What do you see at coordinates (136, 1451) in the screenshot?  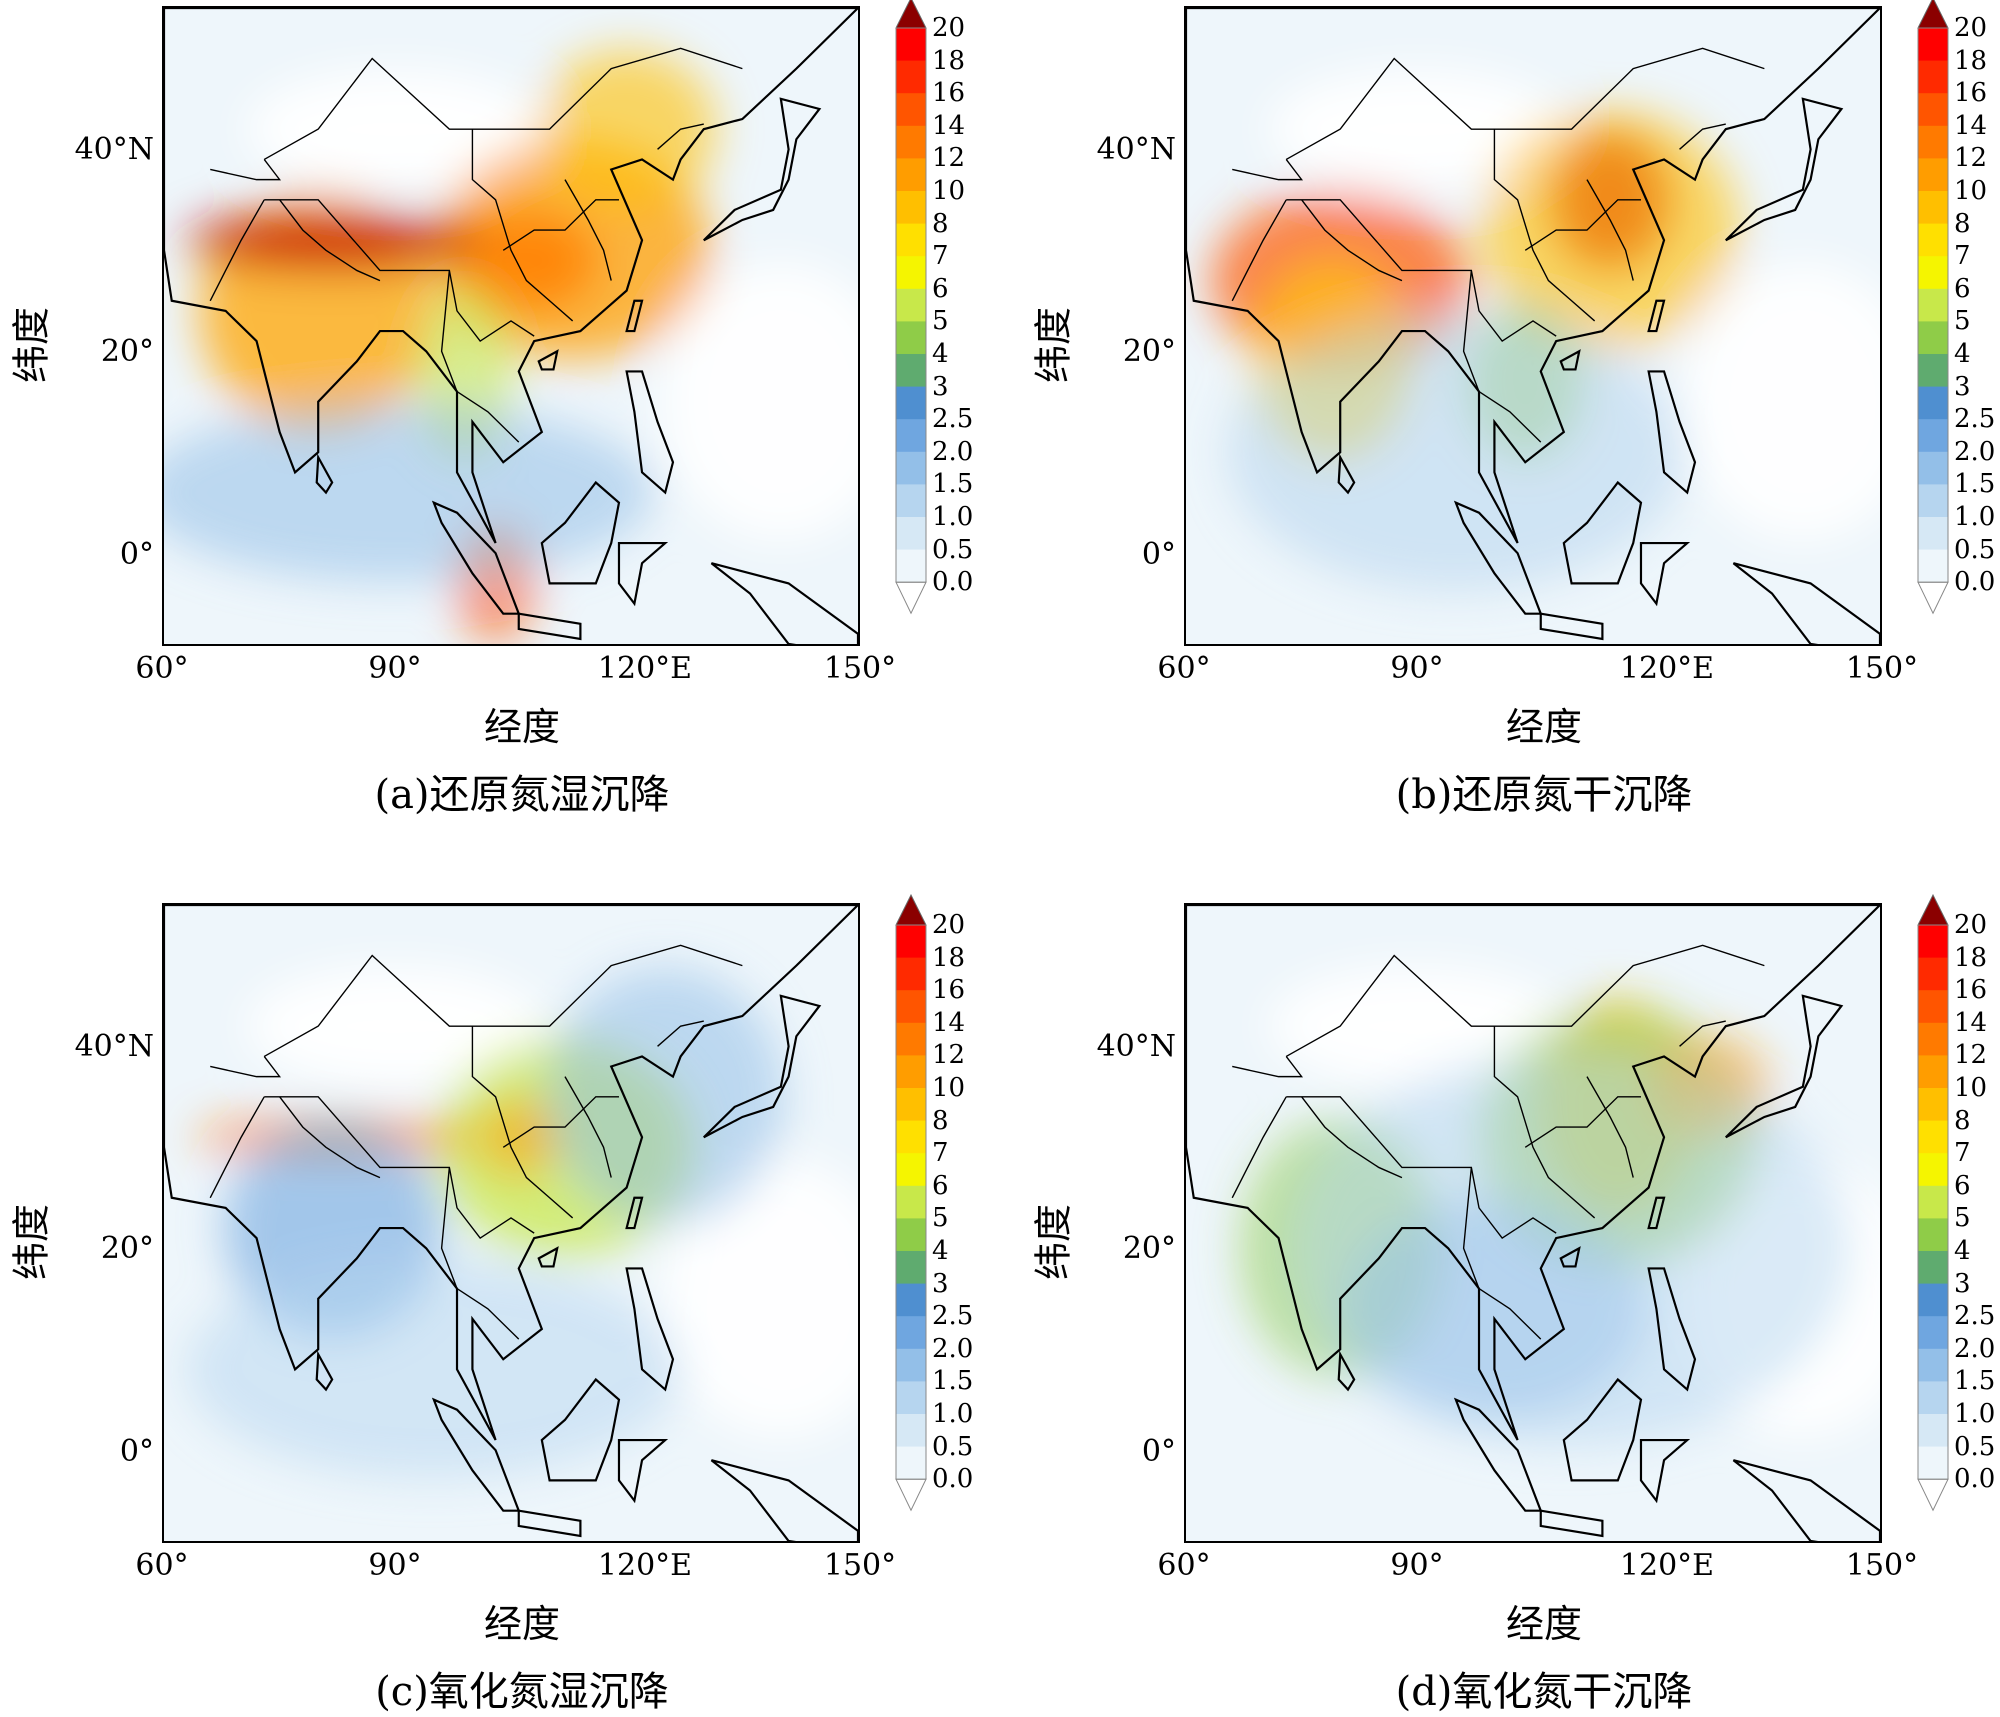 I see `y-tick-label: 0°` at bounding box center [136, 1451].